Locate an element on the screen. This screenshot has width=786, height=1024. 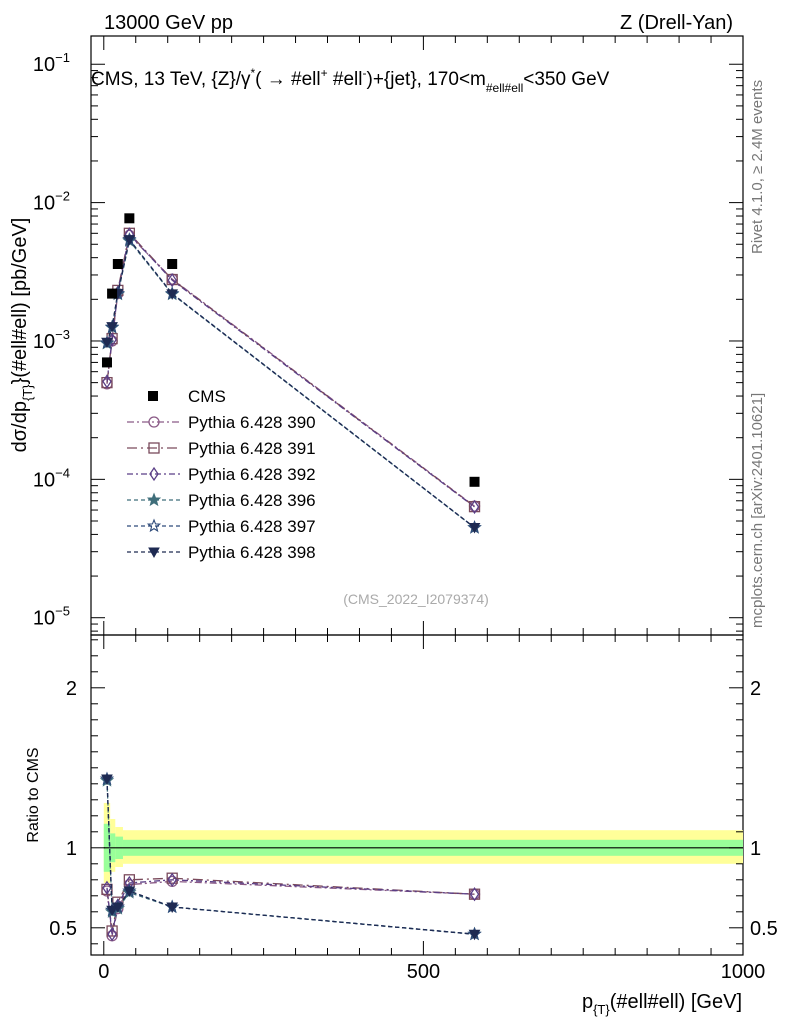
header-right: Z (Drell-Yan) is located at coordinates (676, 23).